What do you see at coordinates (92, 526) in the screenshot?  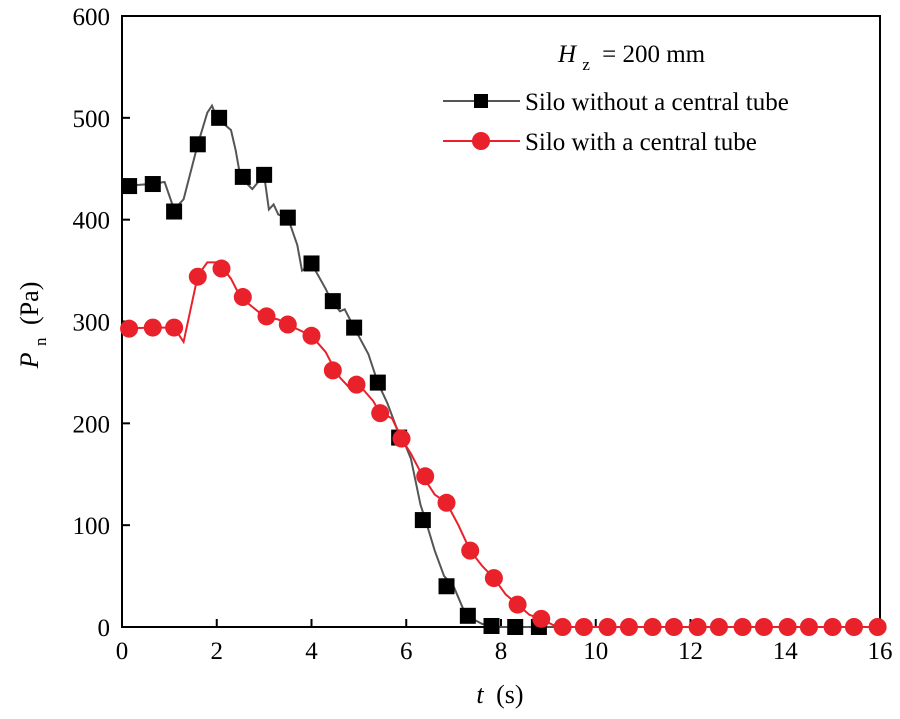 I see `y-tick-label: 100` at bounding box center [92, 526].